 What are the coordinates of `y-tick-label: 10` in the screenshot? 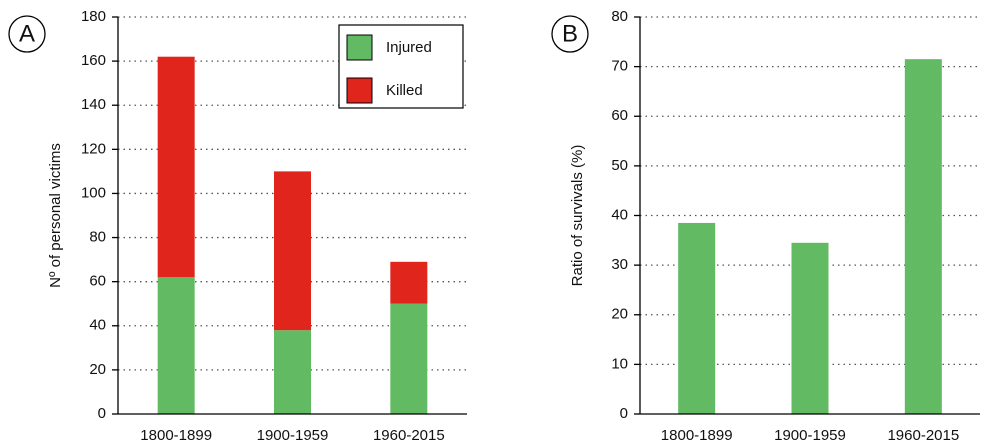 It's located at (619, 363).